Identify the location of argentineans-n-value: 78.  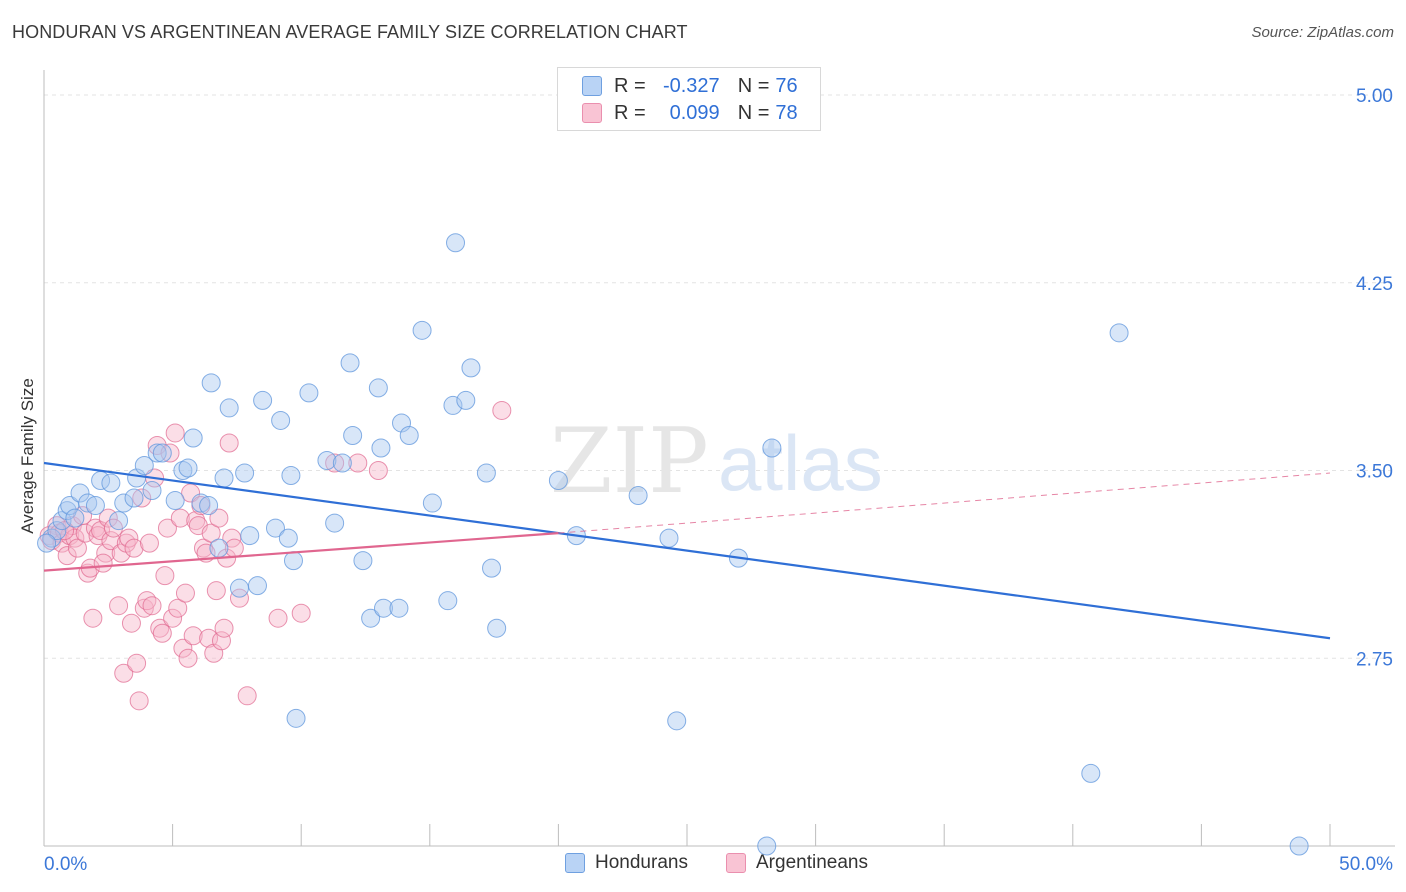
(786, 112).